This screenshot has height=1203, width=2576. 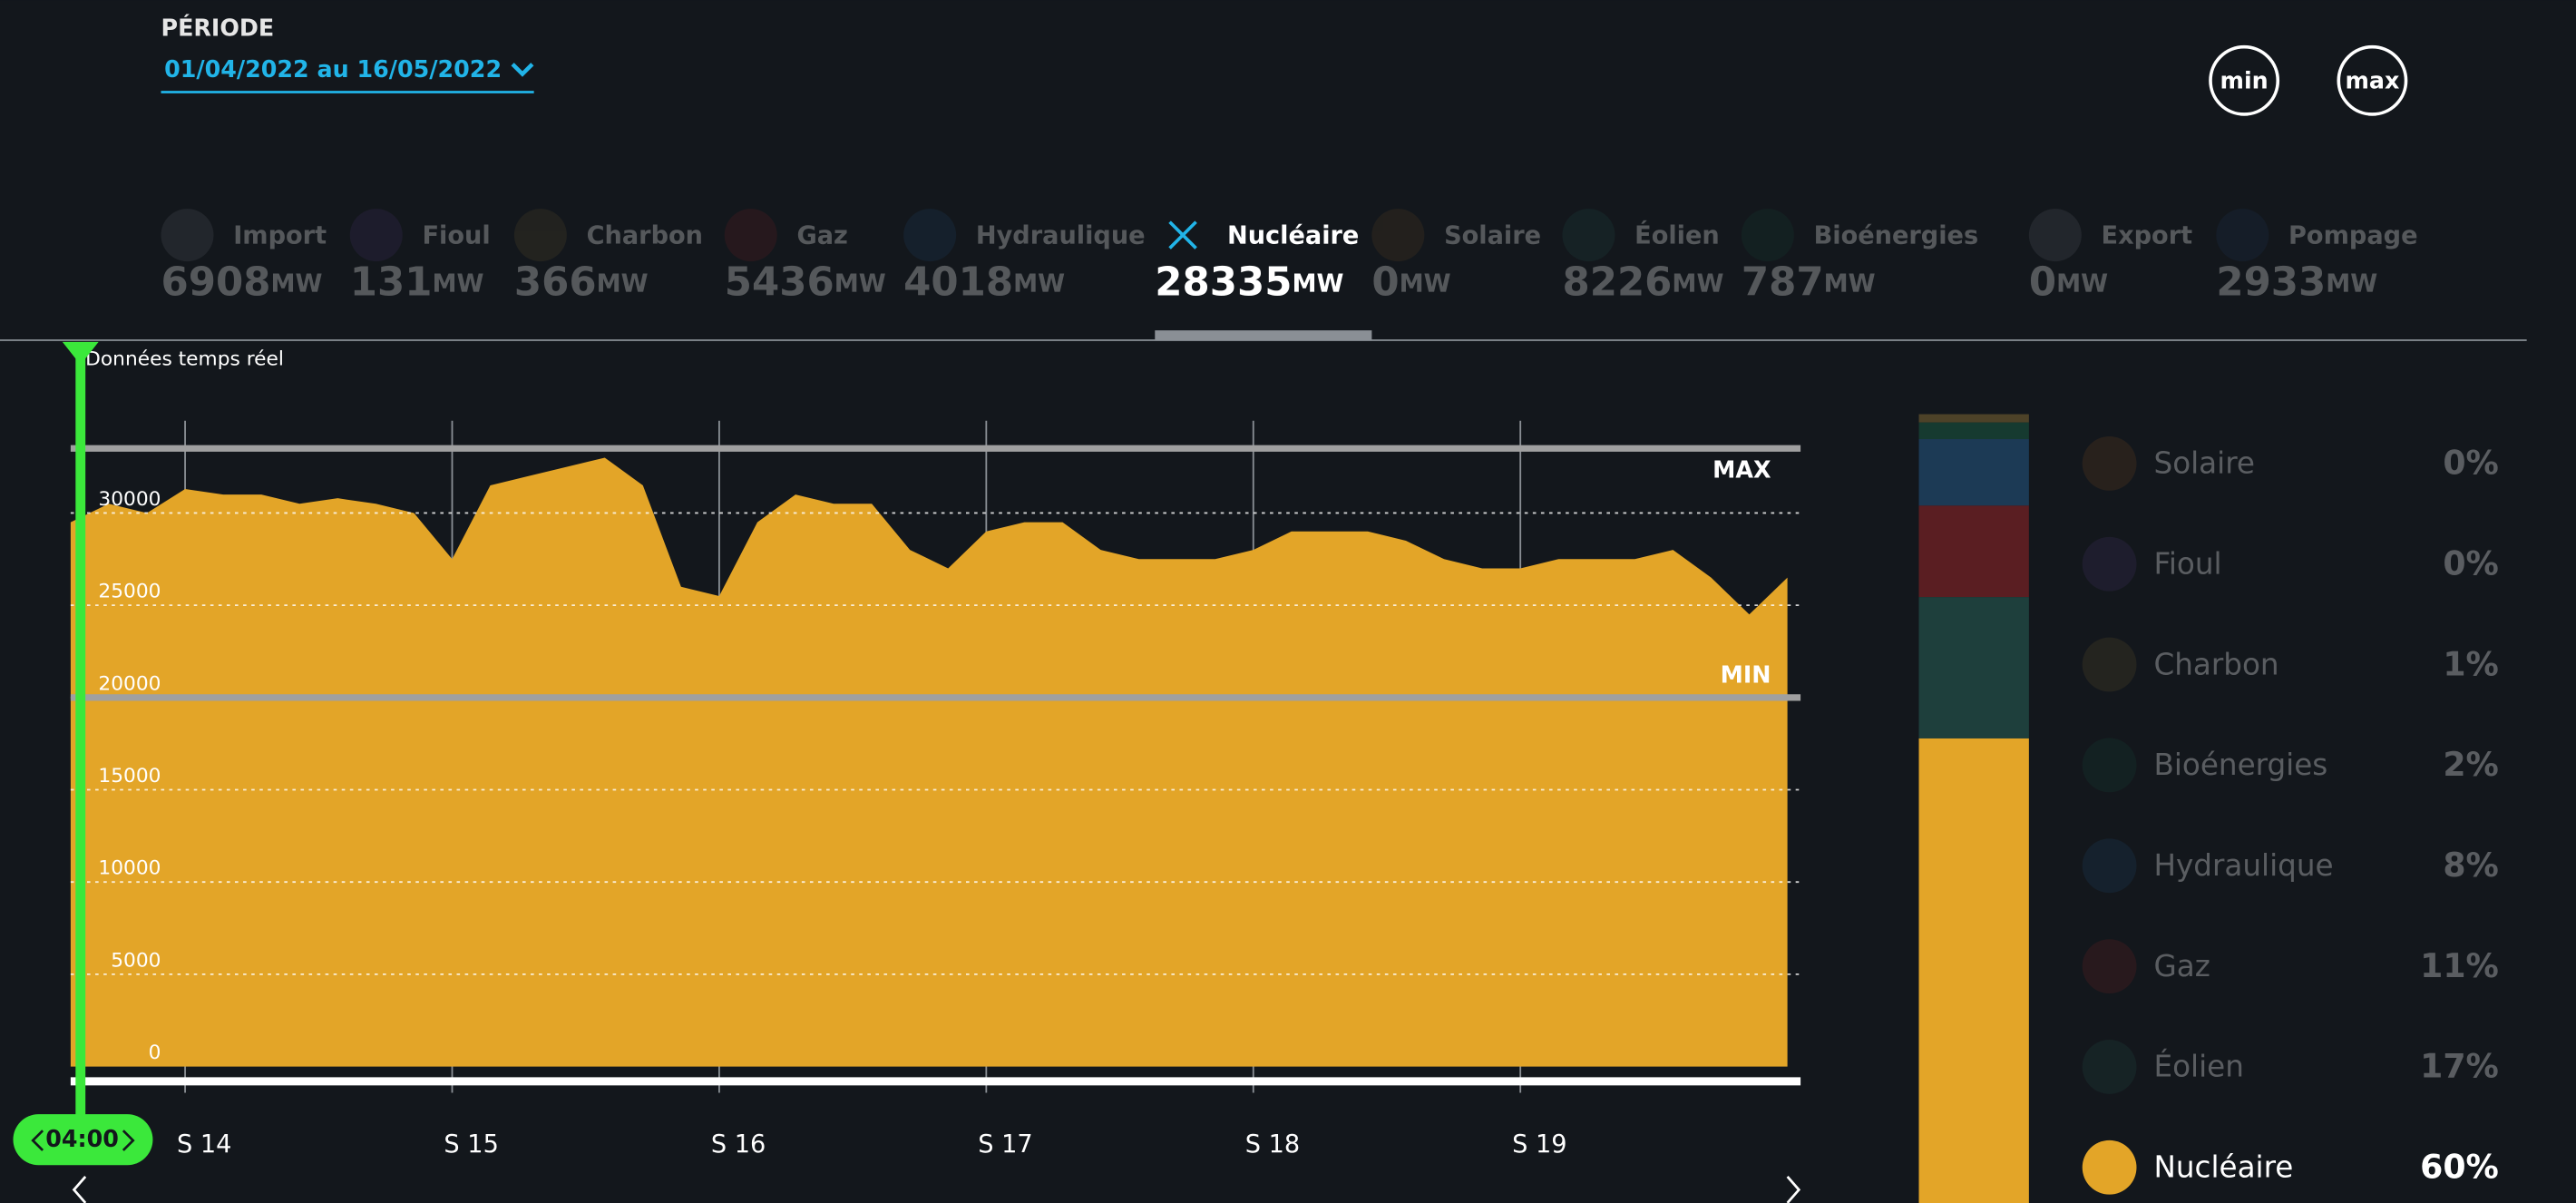 I want to click on source-tab: Gaz 5436MW, so click(x=805, y=257).